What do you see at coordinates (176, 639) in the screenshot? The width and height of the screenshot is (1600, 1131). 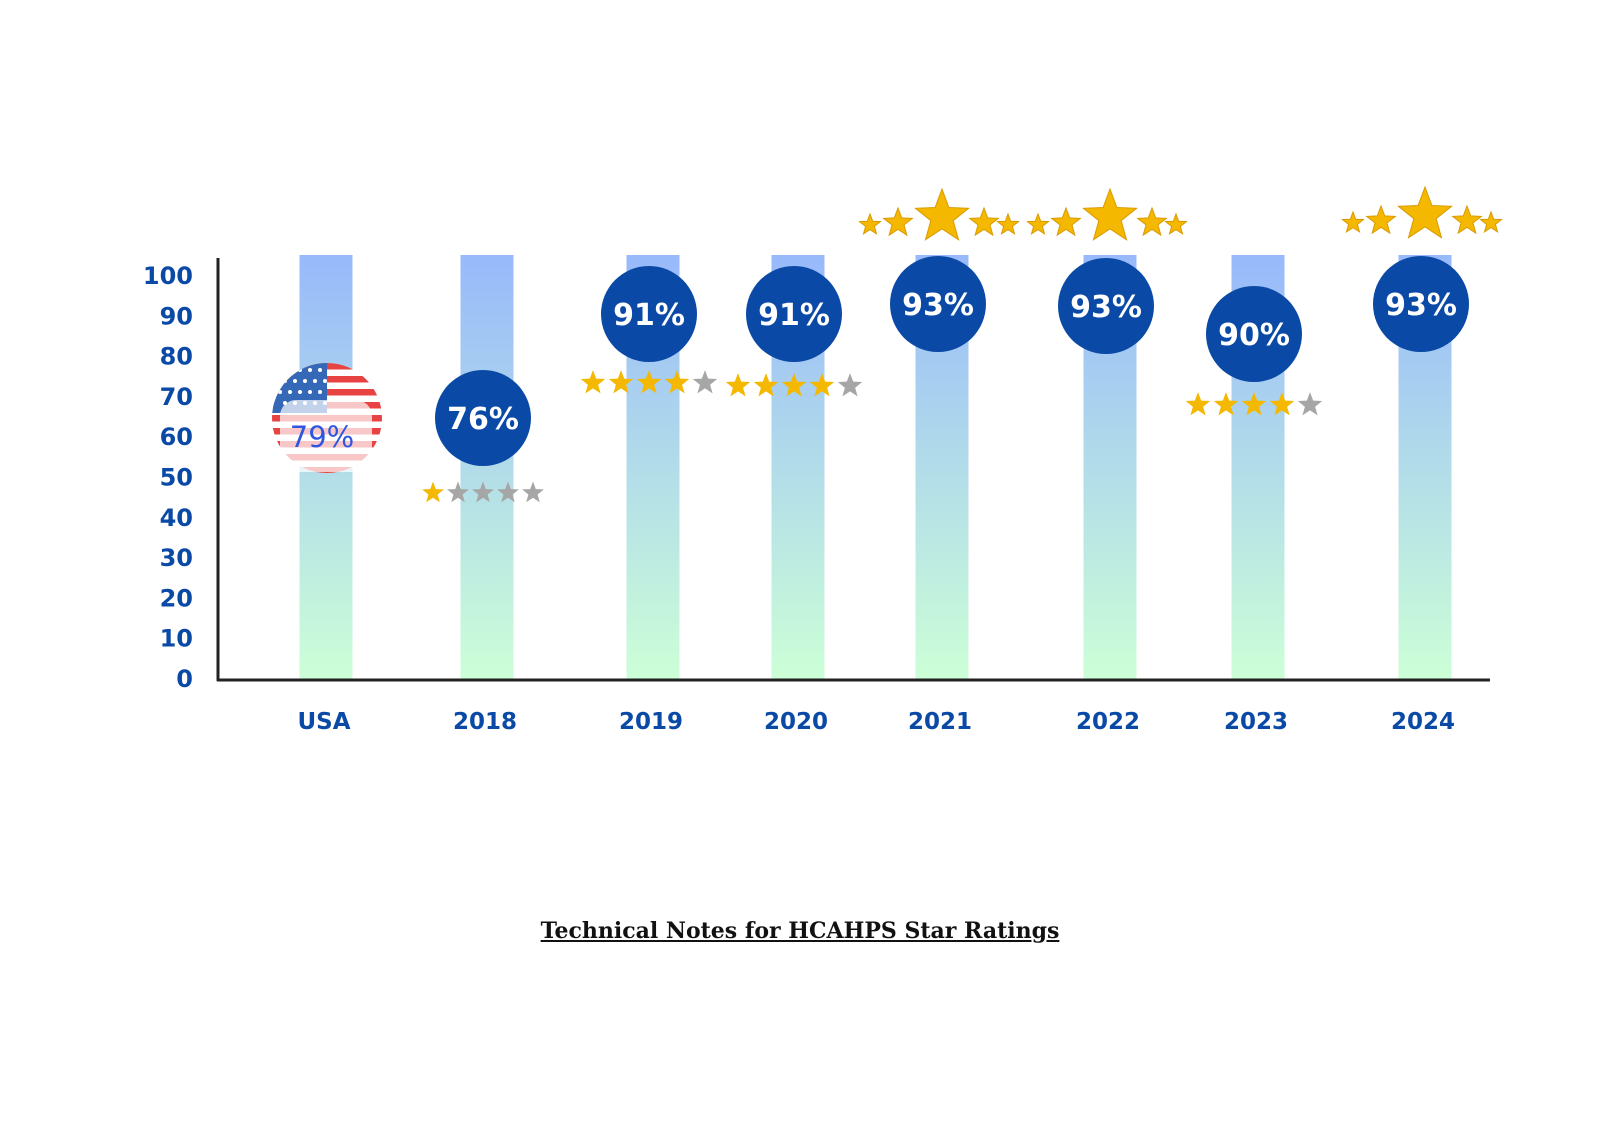 I see `y-tick-label: 10` at bounding box center [176, 639].